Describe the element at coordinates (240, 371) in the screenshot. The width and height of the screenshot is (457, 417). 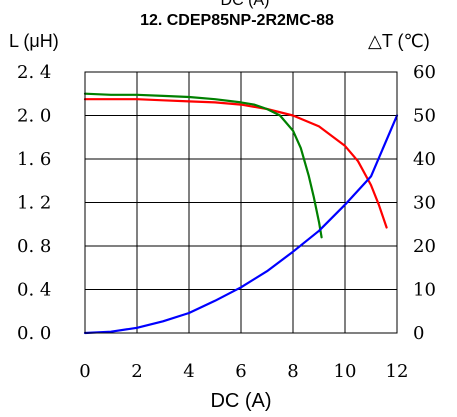
I see `x-tick-label: 6` at that location.